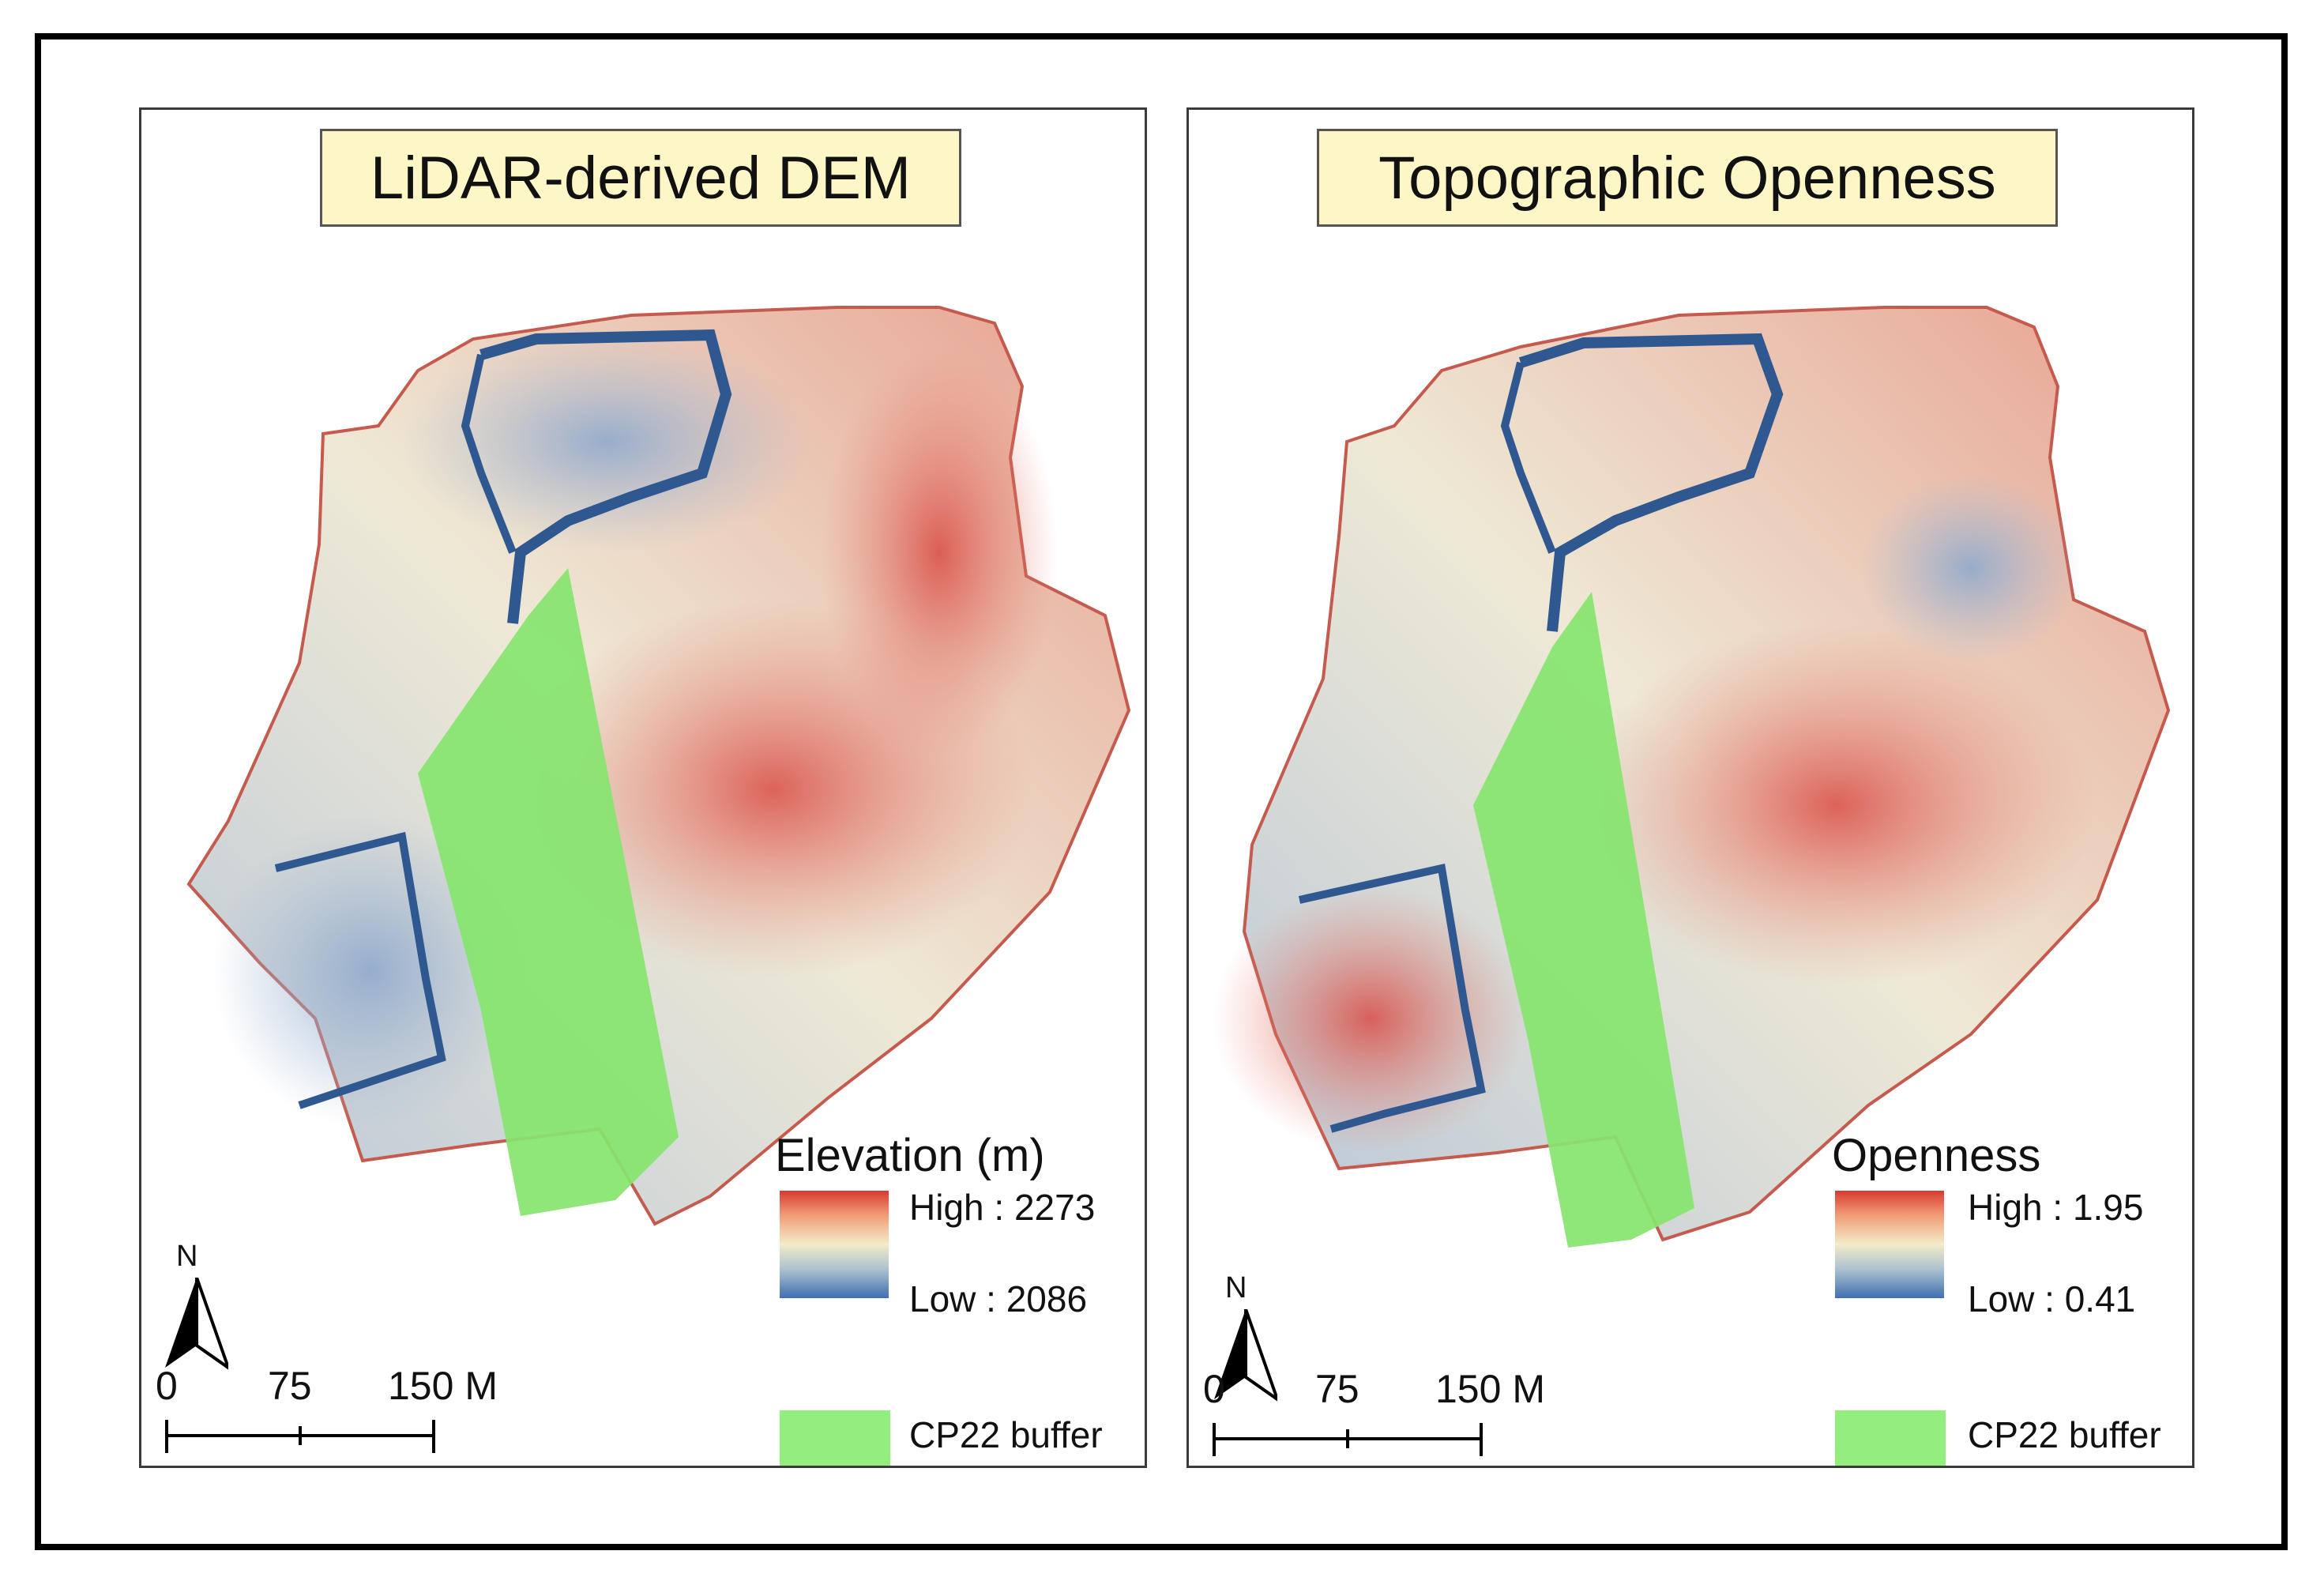 This screenshot has width=2324, height=1581. I want to click on low-basin-nw, so click(607, 441).